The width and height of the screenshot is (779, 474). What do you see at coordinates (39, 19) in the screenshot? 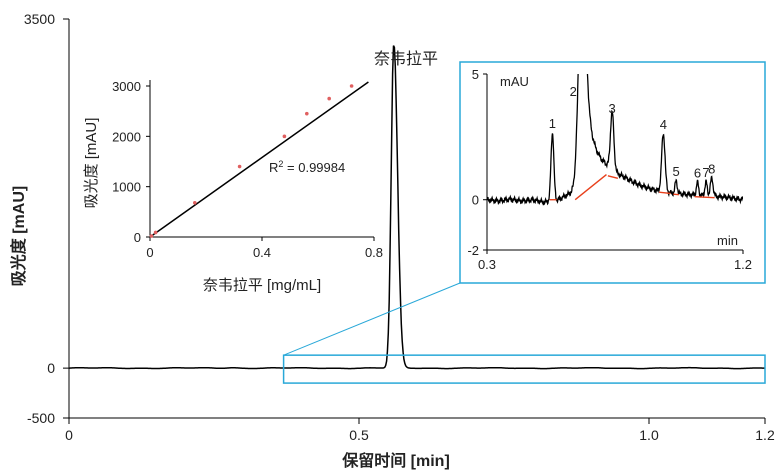
I see `main-y-tick-label: 3500` at bounding box center [39, 19].